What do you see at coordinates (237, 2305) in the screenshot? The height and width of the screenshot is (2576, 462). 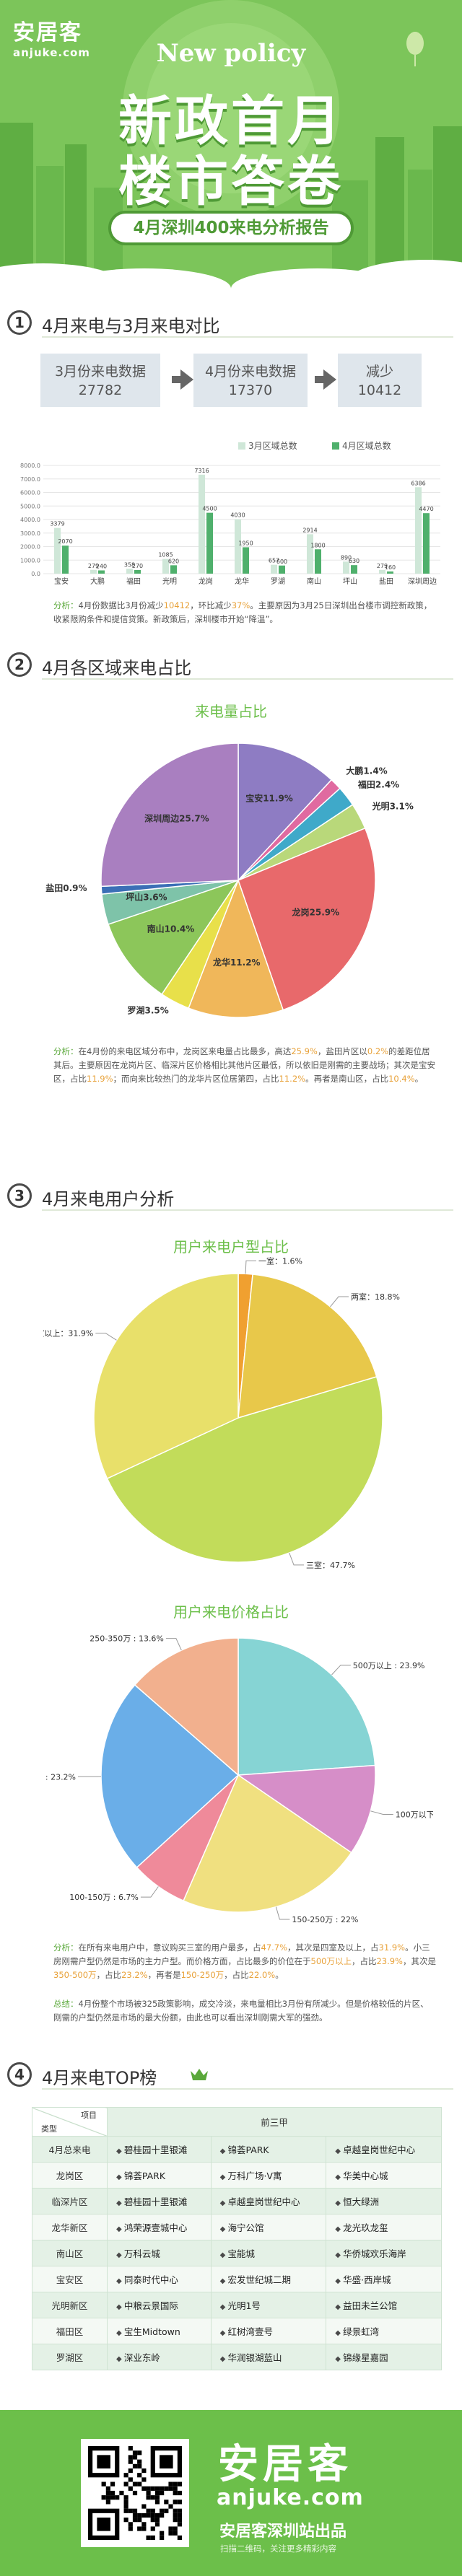 I see `table-row: 光明新区中粮云景国际光明1号益田未兰公馆` at bounding box center [237, 2305].